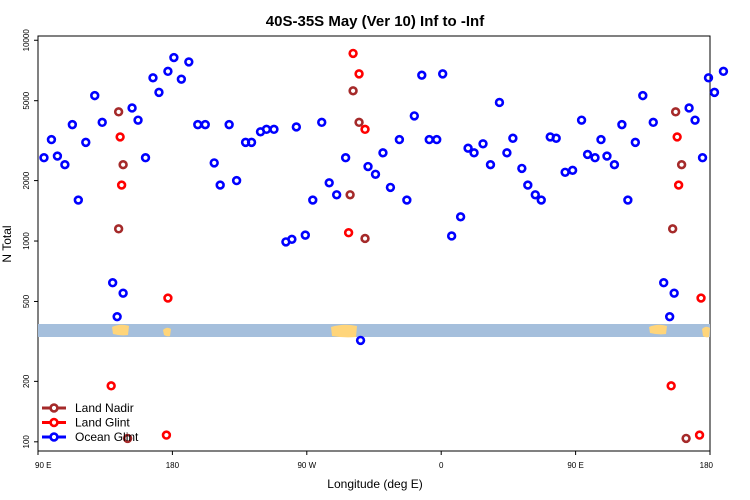  What do you see at coordinates (26, 442) in the screenshot?
I see `y-tick-label: 100` at bounding box center [26, 442].